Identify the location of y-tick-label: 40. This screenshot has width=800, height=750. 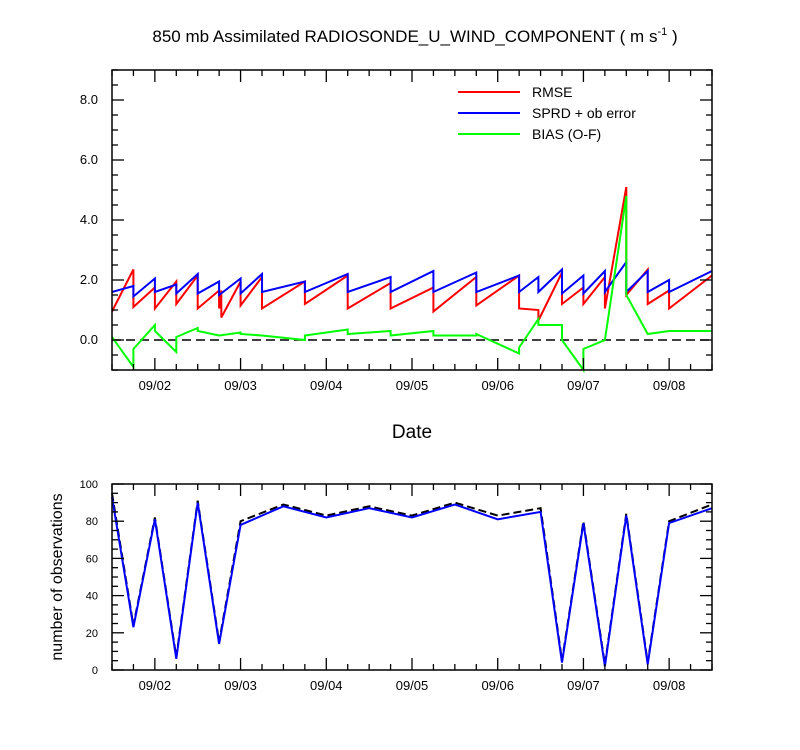
(92, 597).